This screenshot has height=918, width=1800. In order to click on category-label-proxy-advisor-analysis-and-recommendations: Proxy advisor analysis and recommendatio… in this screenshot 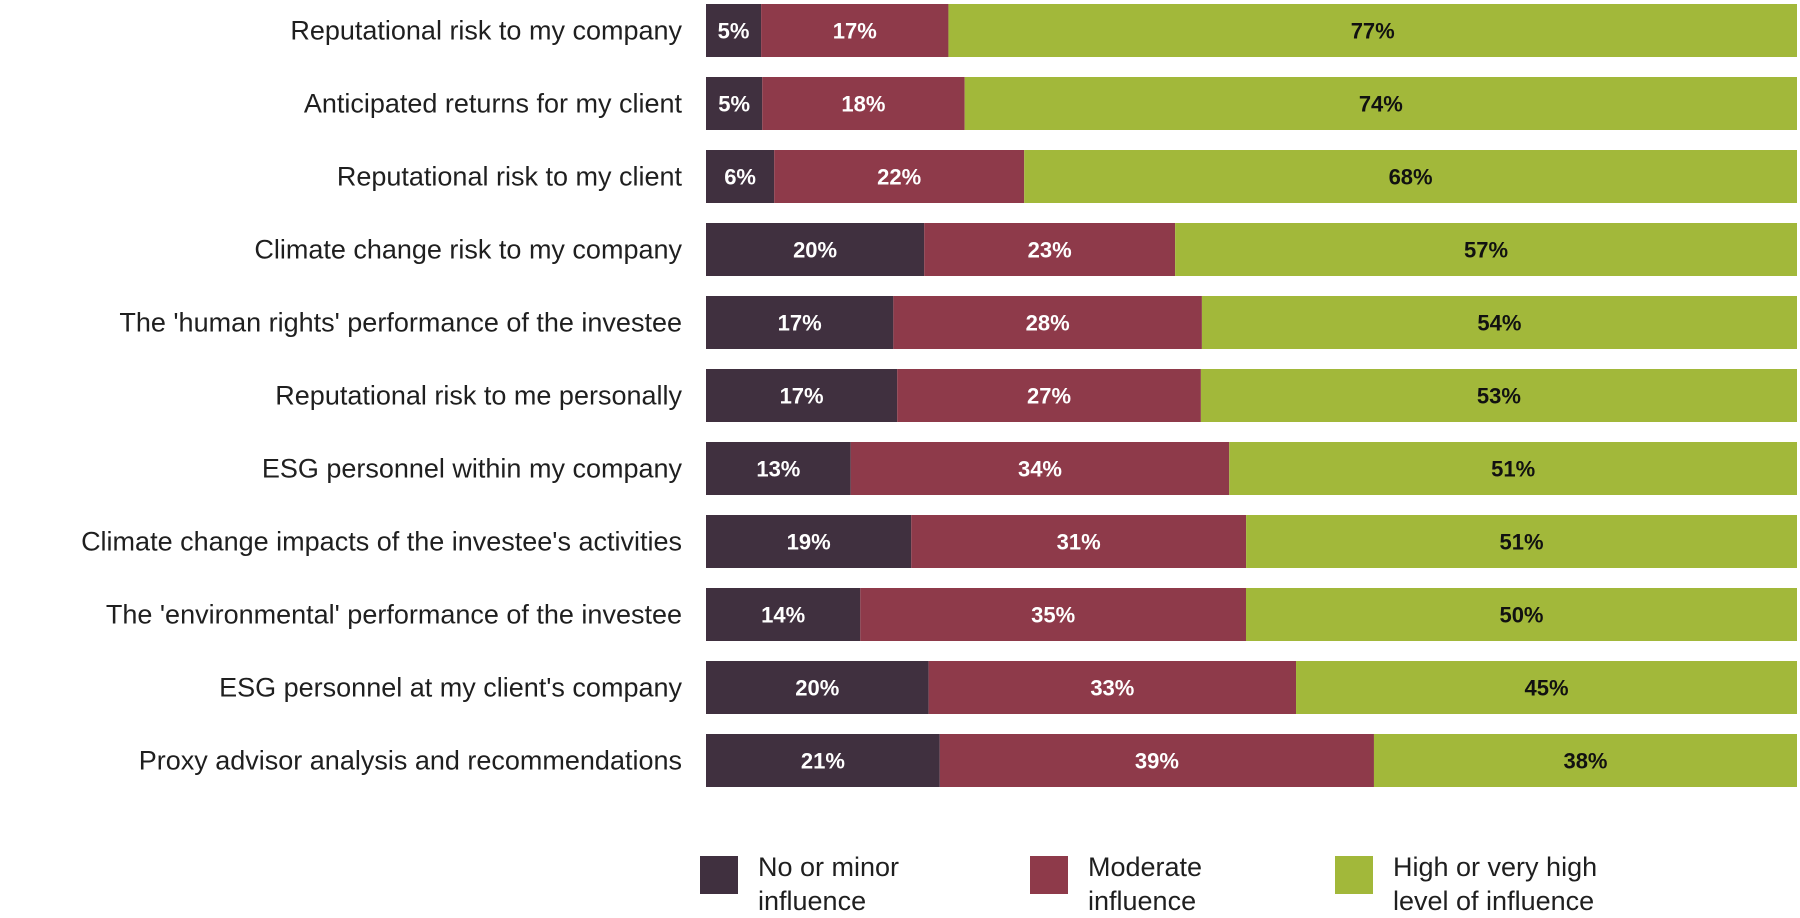, I will do `click(410, 761)`.